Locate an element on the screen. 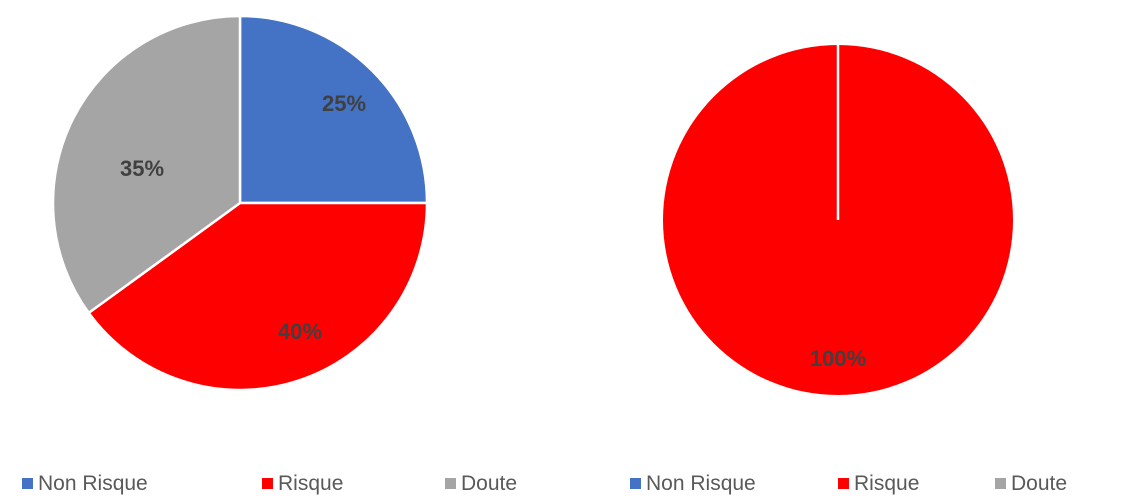 This screenshot has height=500, width=1125. data-label-risque: 100% is located at coordinates (838, 358).